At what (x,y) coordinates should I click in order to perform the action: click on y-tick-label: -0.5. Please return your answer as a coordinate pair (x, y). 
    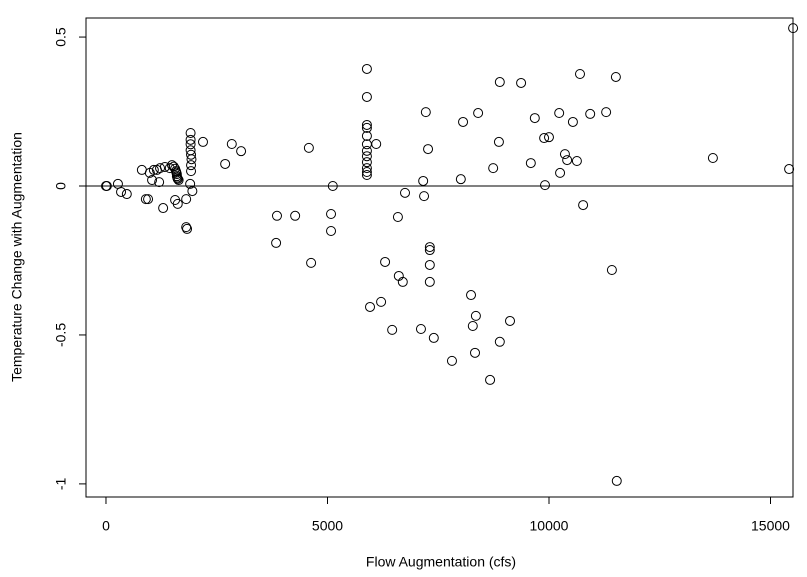
    Looking at the image, I should click on (61, 335).